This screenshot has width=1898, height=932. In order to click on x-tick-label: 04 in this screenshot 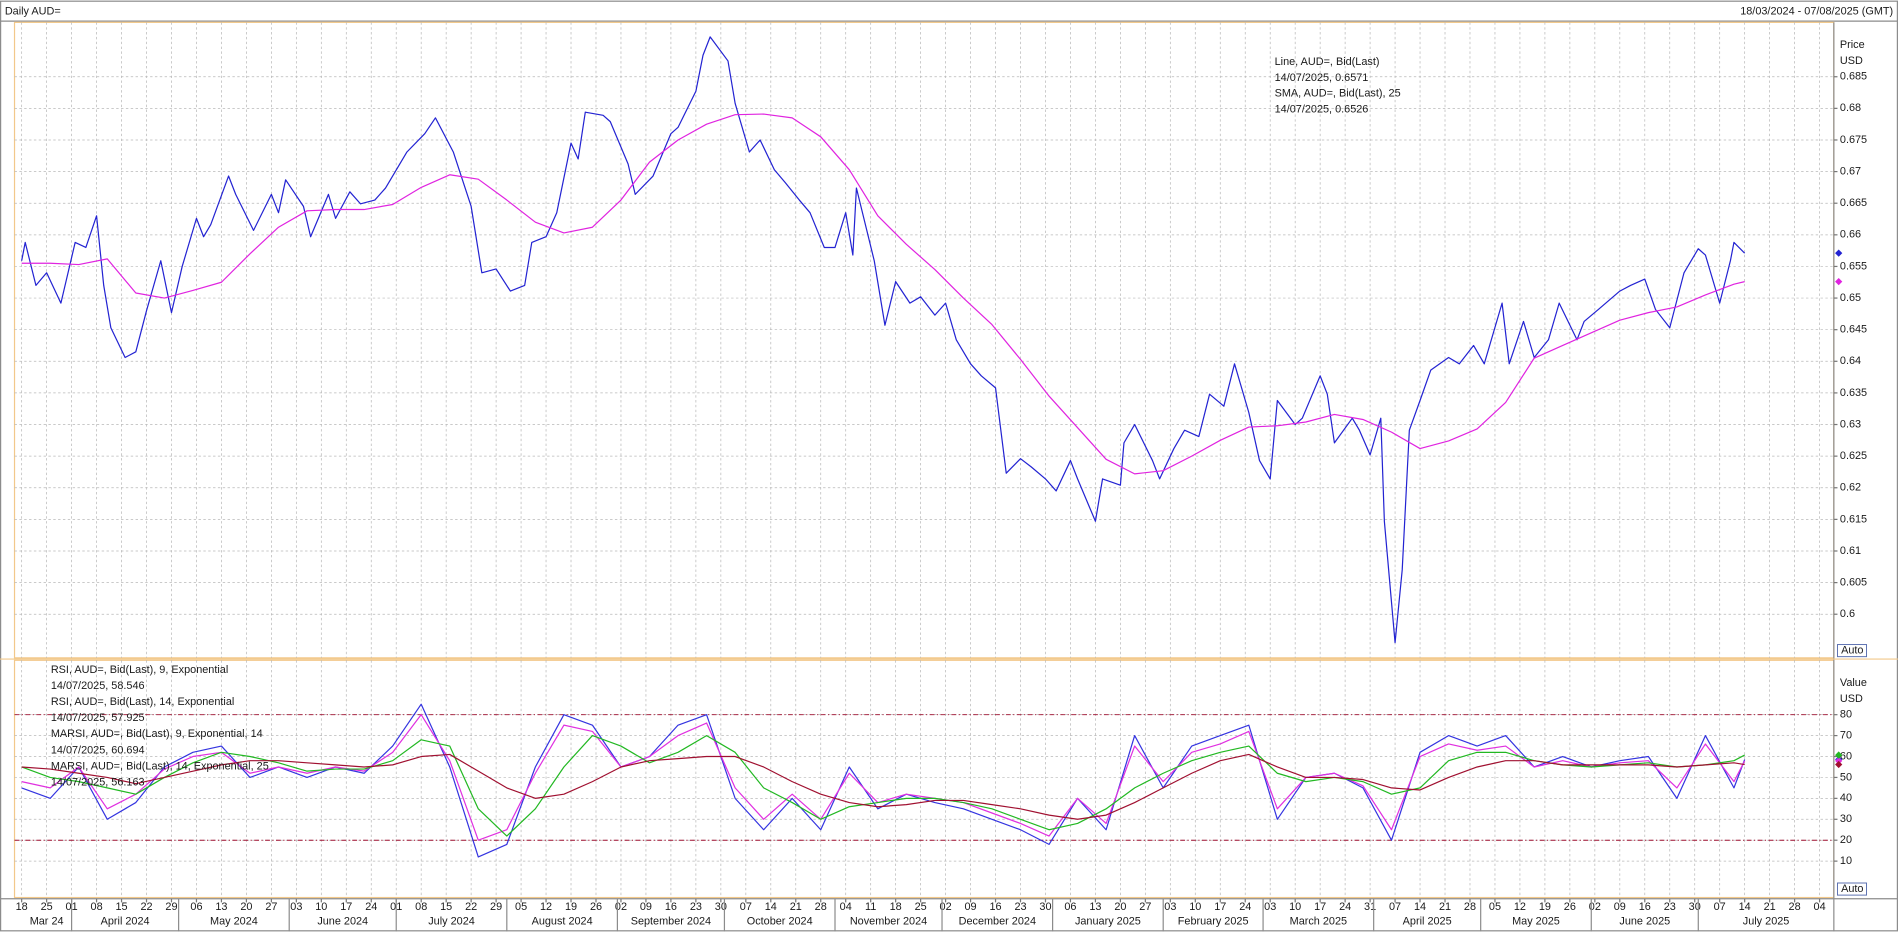, I will do `click(846, 907)`.